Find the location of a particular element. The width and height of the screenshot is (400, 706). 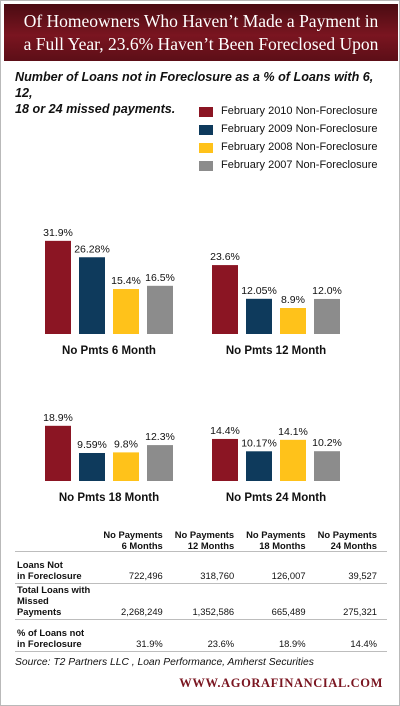

chart-title: No Pmts 24 Month is located at coordinates (276, 498).